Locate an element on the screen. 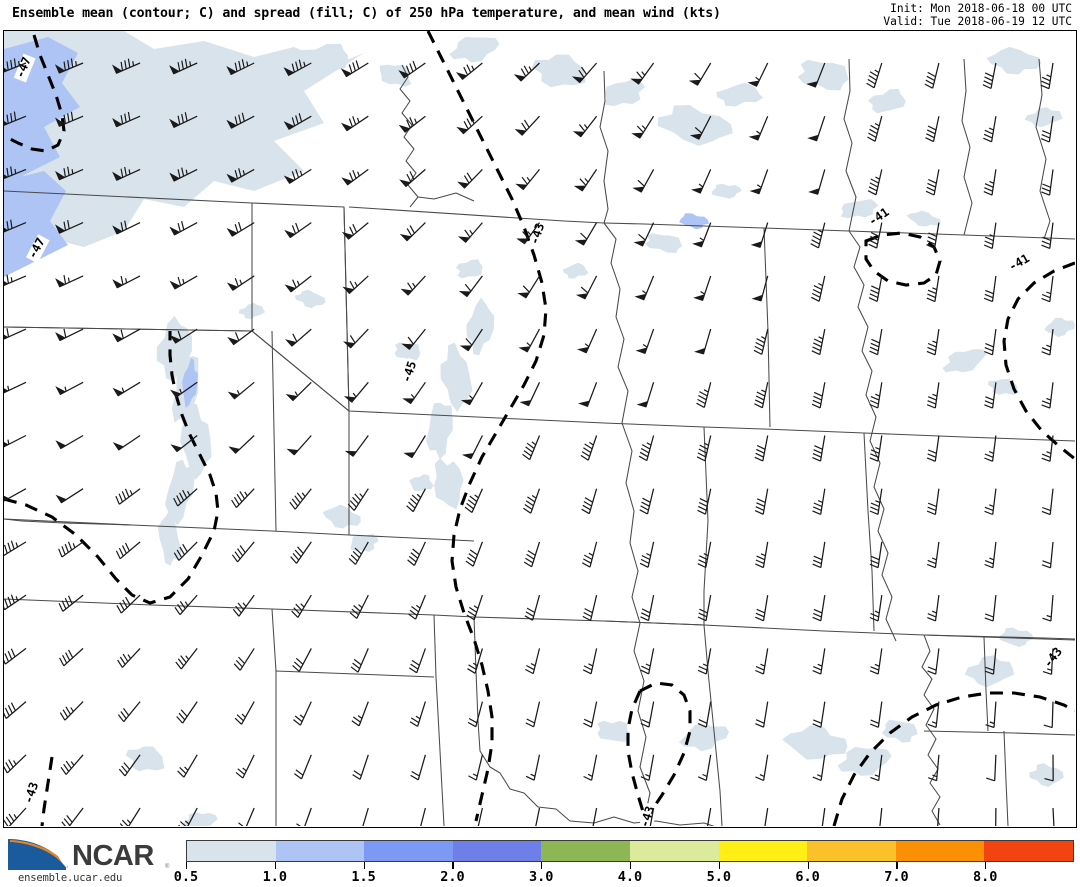  ncar-swoosh-icon: NCAR ® is located at coordinates (89, 855).